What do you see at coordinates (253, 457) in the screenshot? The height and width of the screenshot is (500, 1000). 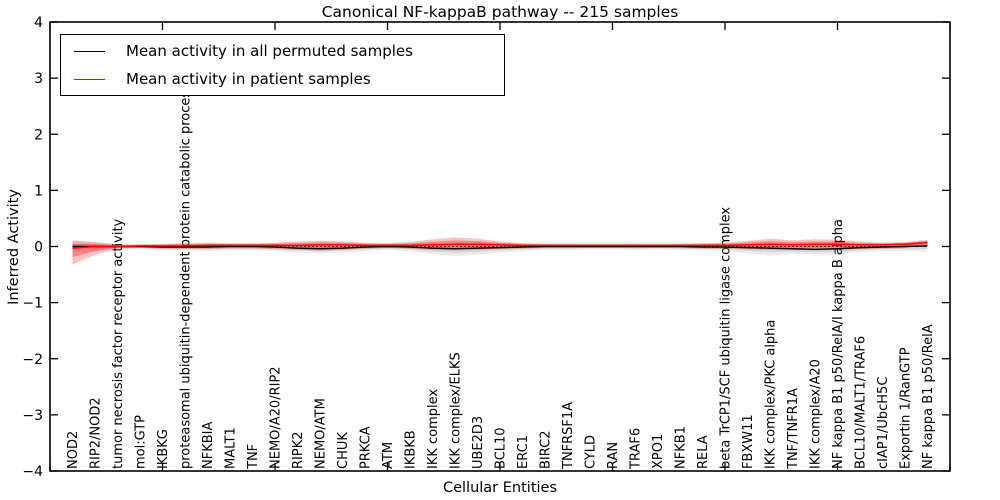 I see `x-category-label: TNF` at bounding box center [253, 457].